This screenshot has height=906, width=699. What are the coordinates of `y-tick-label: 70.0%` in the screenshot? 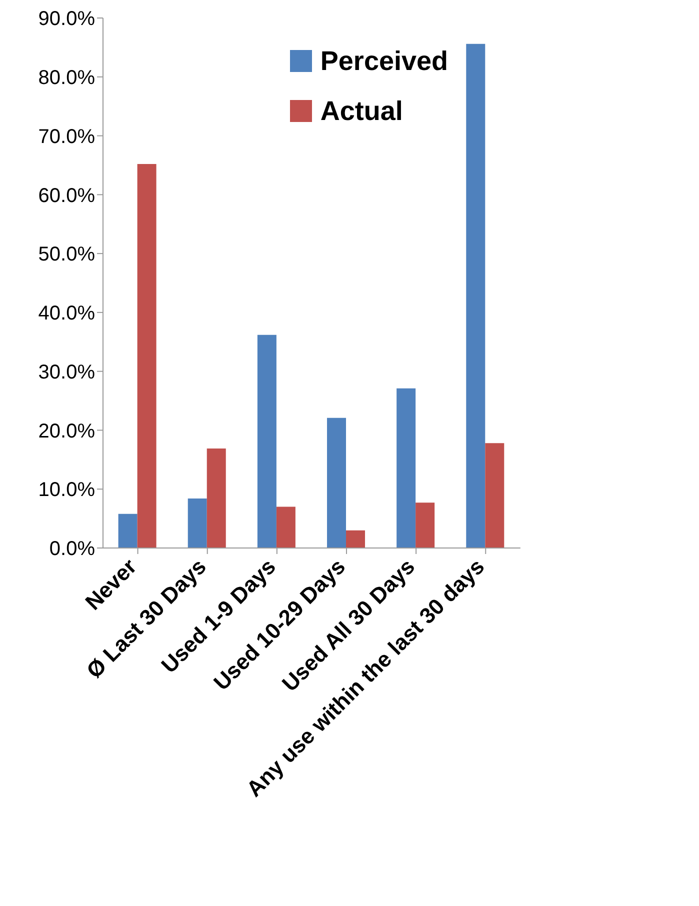 It's located at (67, 137).